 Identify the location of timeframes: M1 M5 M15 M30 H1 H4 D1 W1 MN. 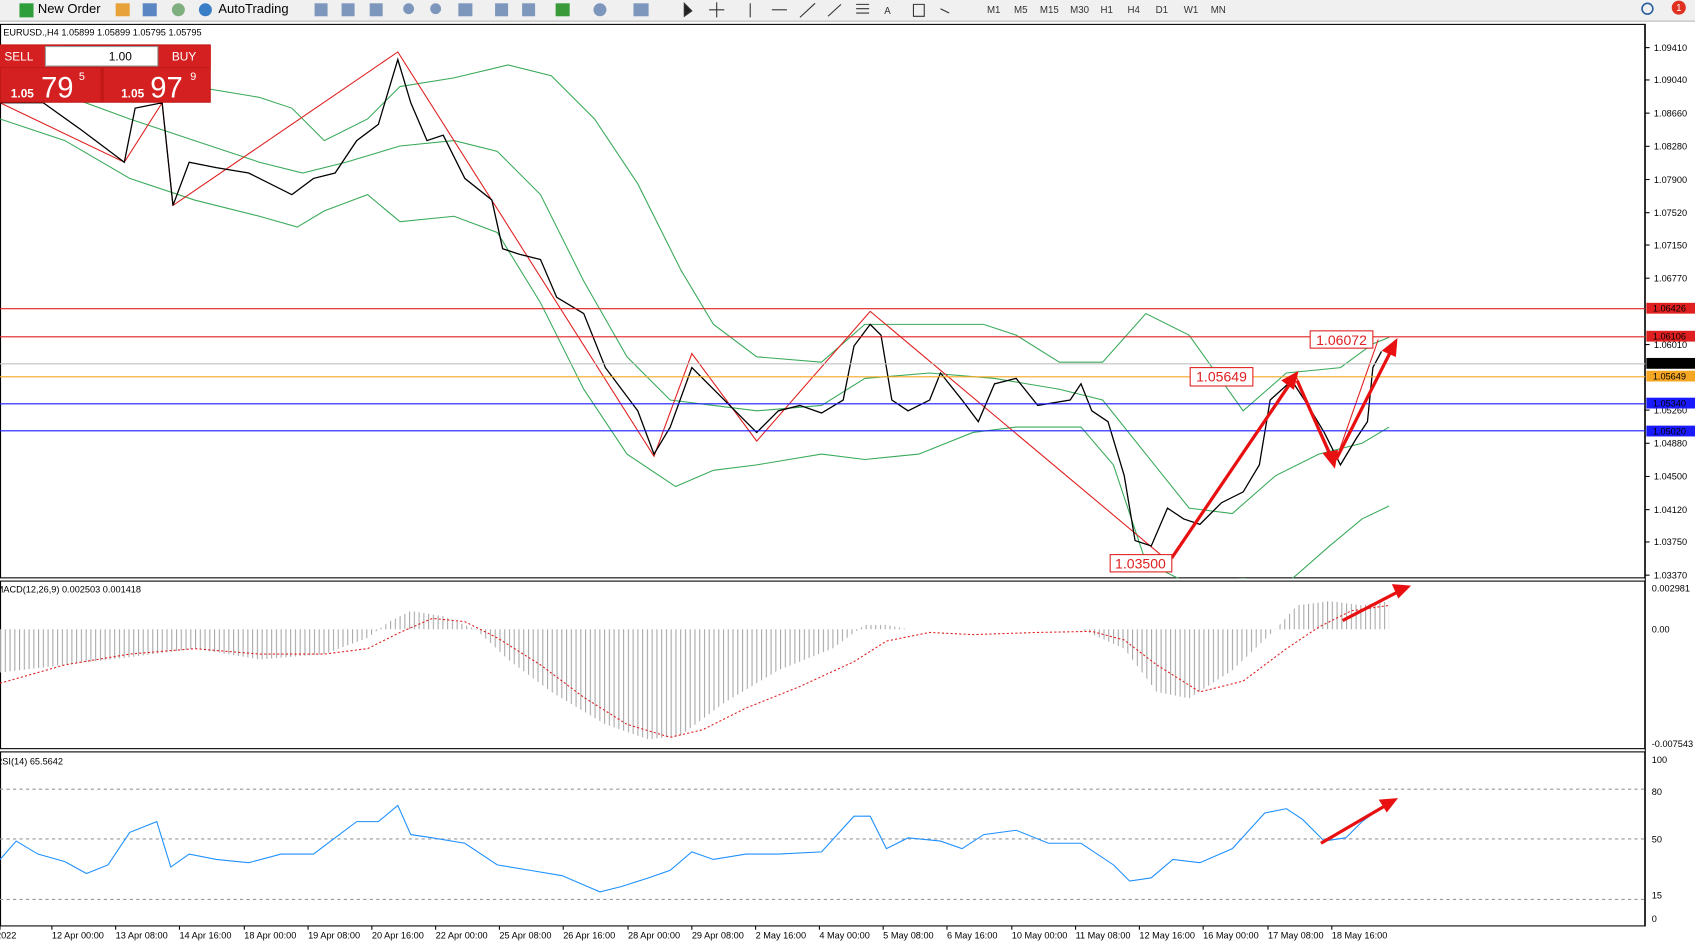
(1106, 10).